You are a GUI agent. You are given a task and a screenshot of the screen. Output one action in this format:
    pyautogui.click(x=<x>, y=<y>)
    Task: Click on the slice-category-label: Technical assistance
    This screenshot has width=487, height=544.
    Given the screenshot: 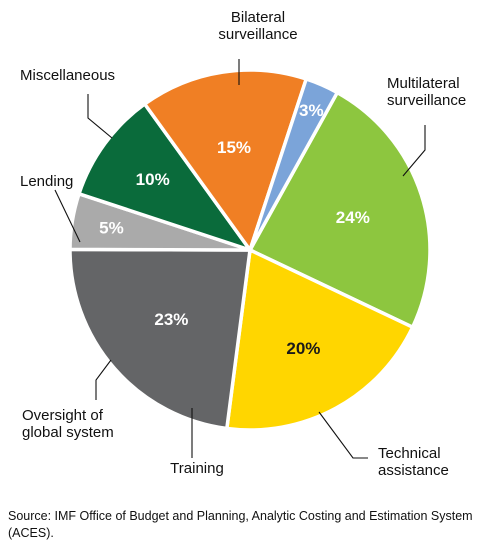 What is the action you would take?
    pyautogui.click(x=413, y=462)
    